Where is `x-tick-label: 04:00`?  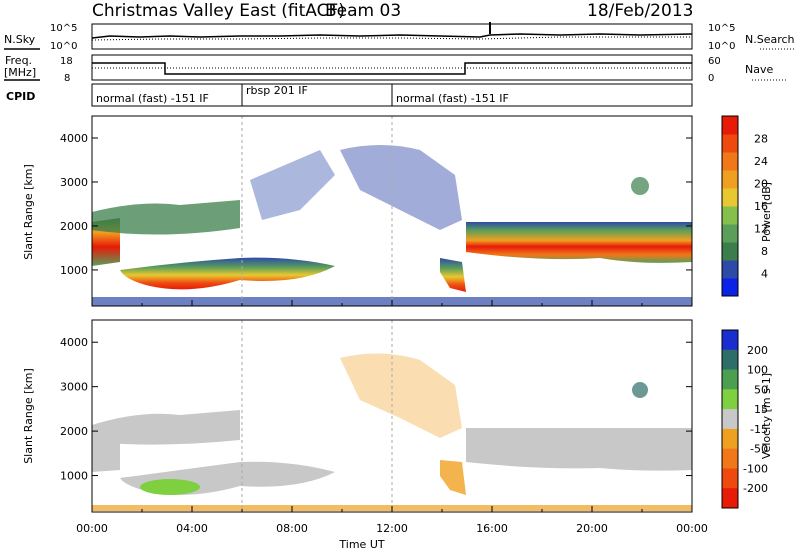 x-tick-label: 04:00 is located at coordinates (192, 528).